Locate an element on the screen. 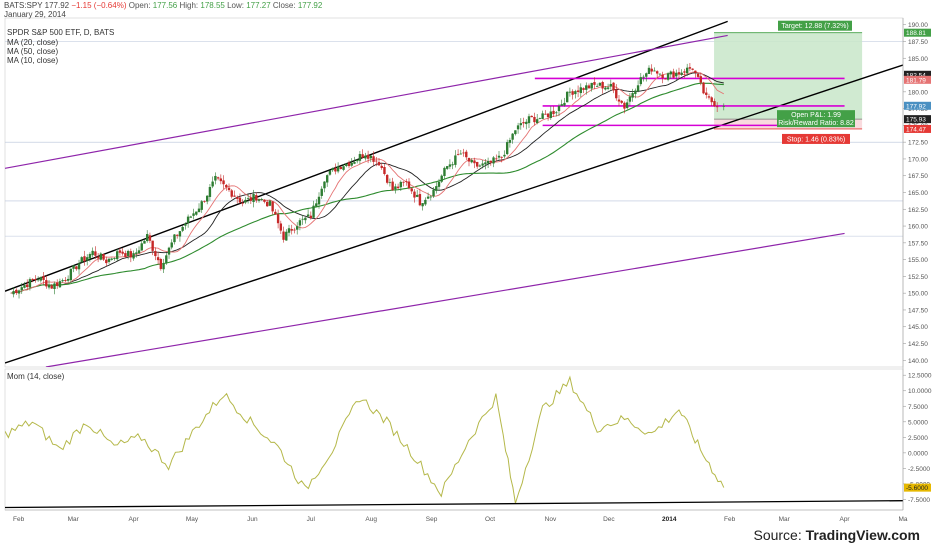 The image size is (932, 550). price-tag-label: 182.54 is located at coordinates (916, 75).